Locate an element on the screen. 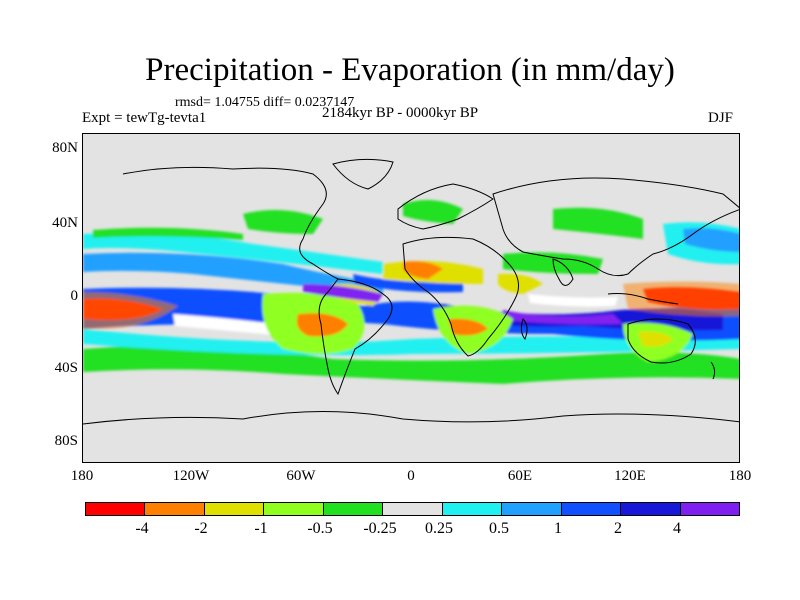 The image size is (800, 600). field-blue-tropics is located at coordinates (411, 314).